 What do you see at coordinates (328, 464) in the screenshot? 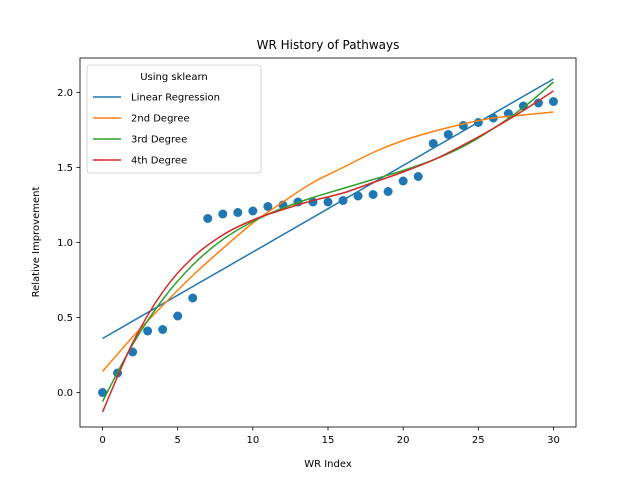
I see `x-axis-label: WR Index` at bounding box center [328, 464].